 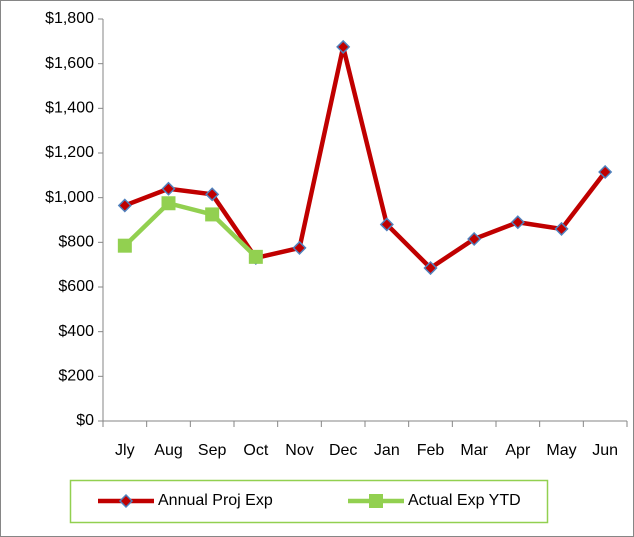 I want to click on series-line, so click(x=190, y=230).